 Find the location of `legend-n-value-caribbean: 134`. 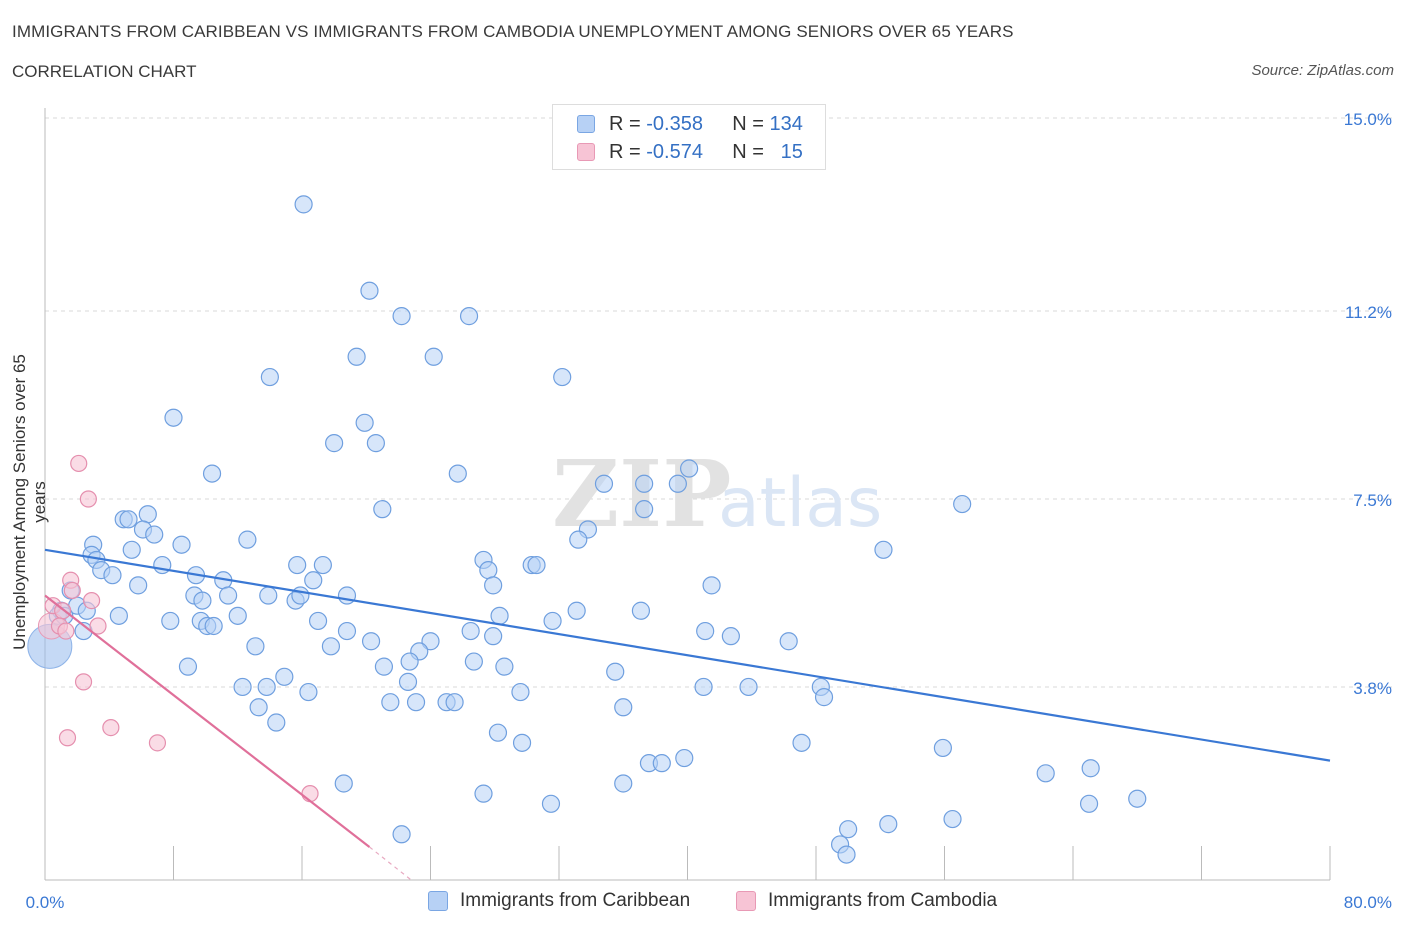

legend-n-value-caribbean: 134 is located at coordinates (786, 123).